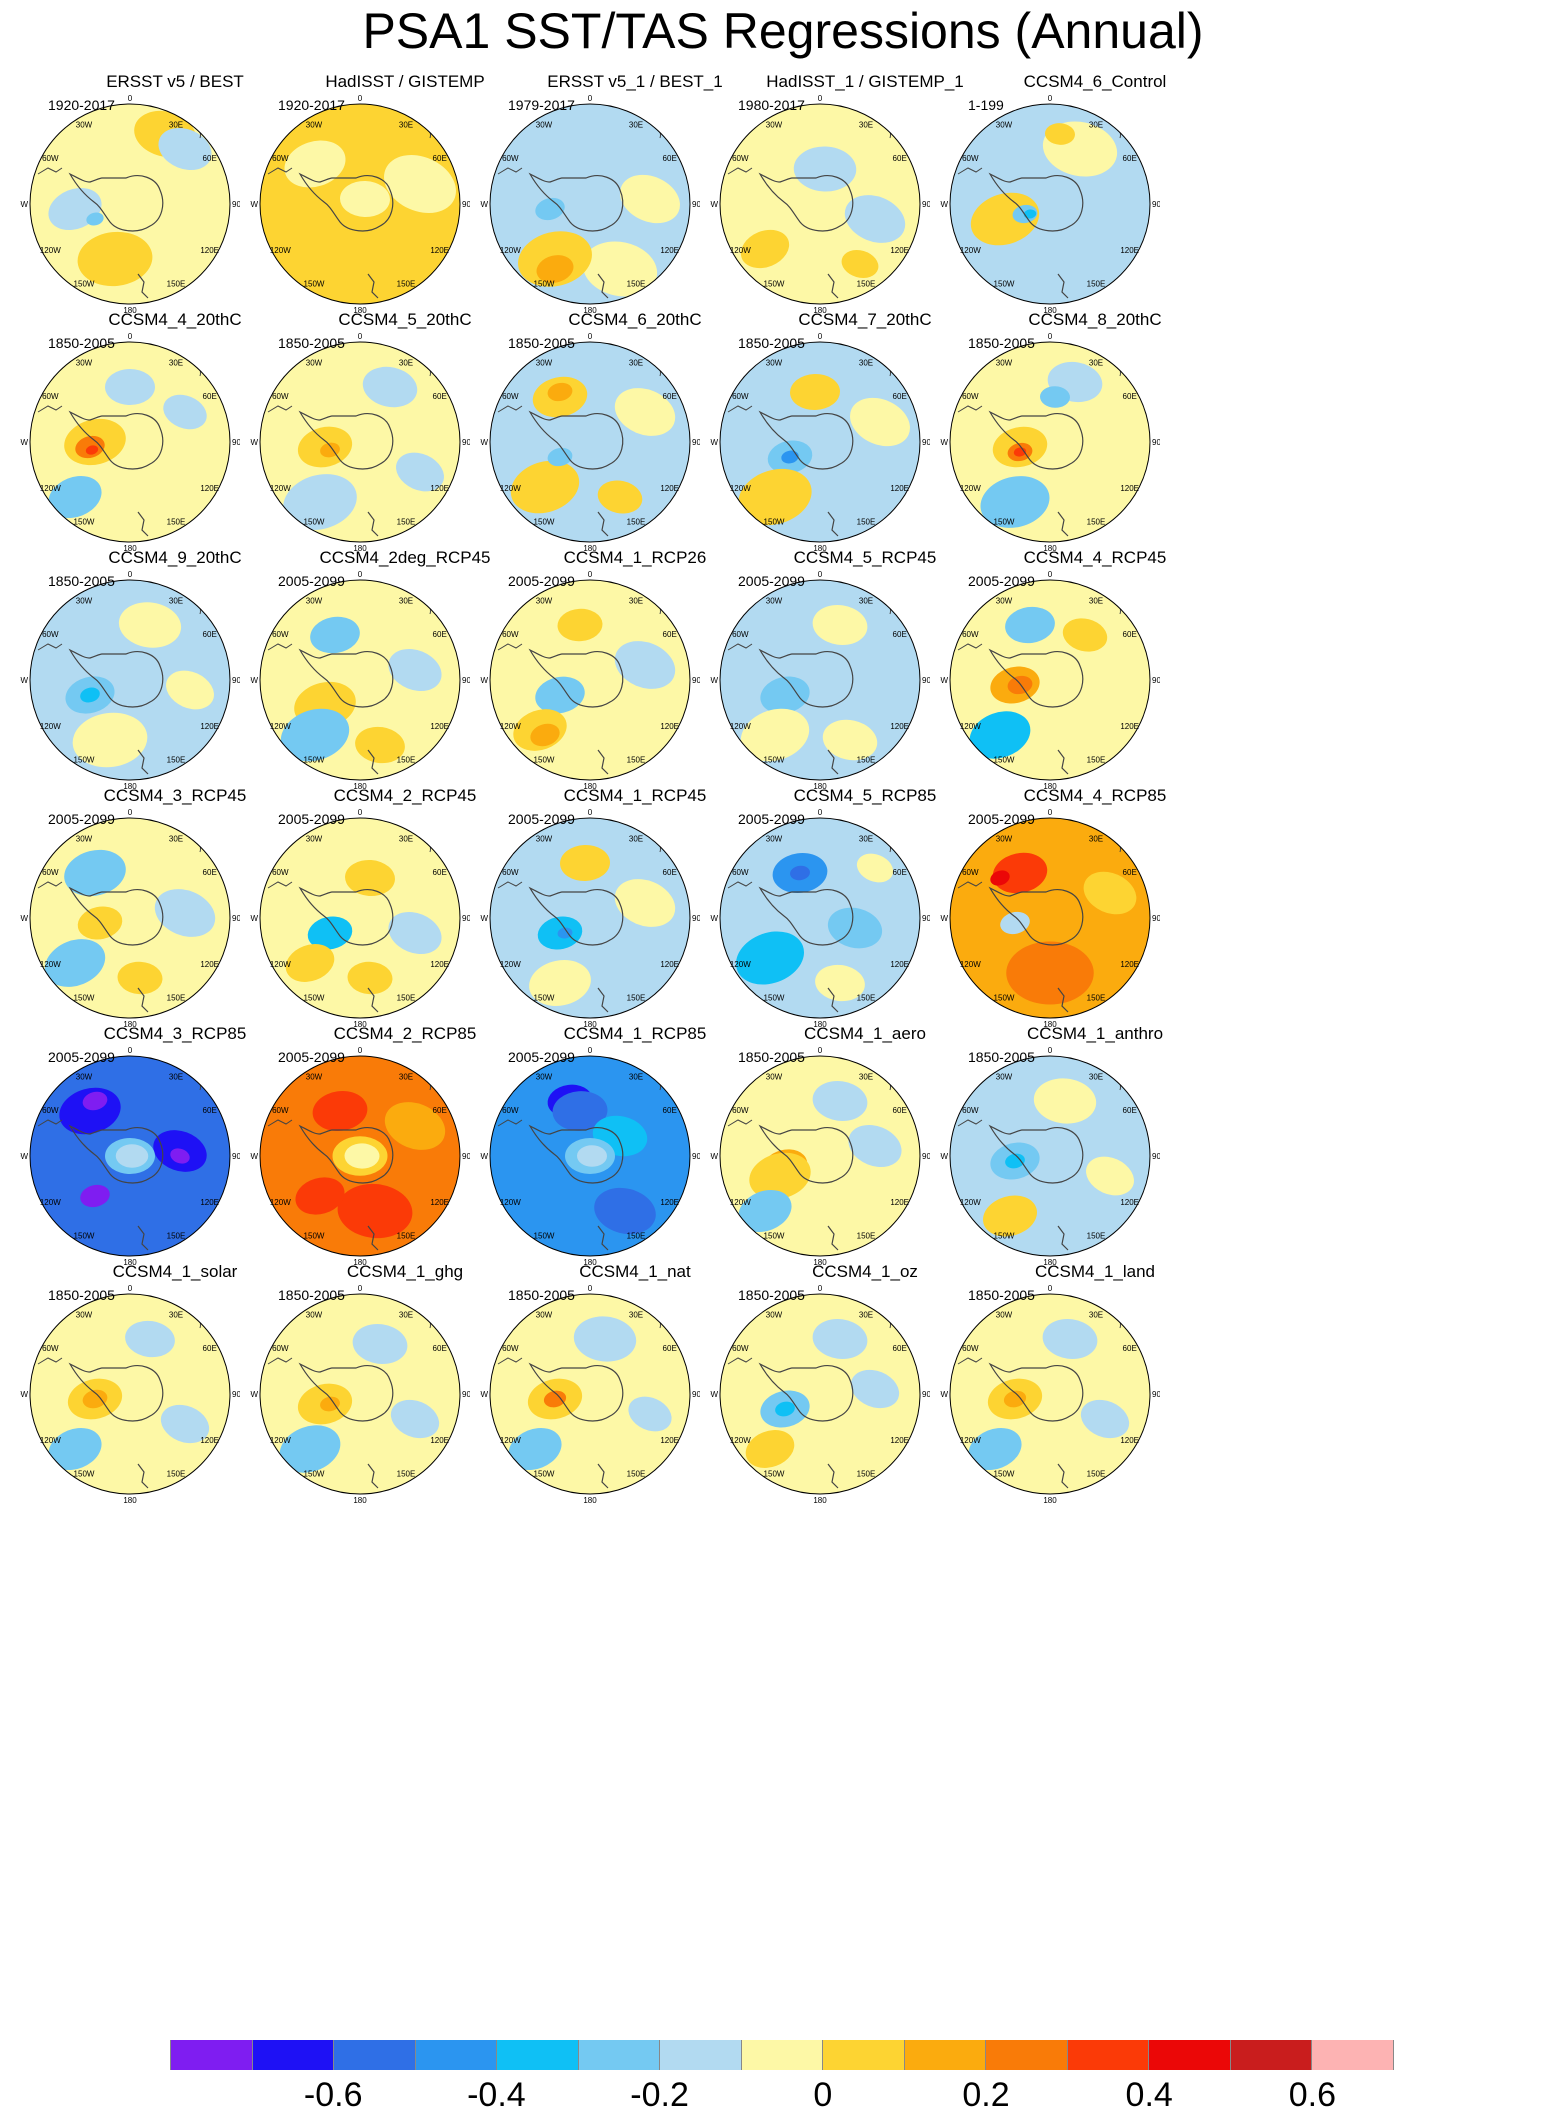  Describe the element at coordinates (635, 557) in the screenshot. I see `panel-title: CCSM4_1_RCP26` at that location.